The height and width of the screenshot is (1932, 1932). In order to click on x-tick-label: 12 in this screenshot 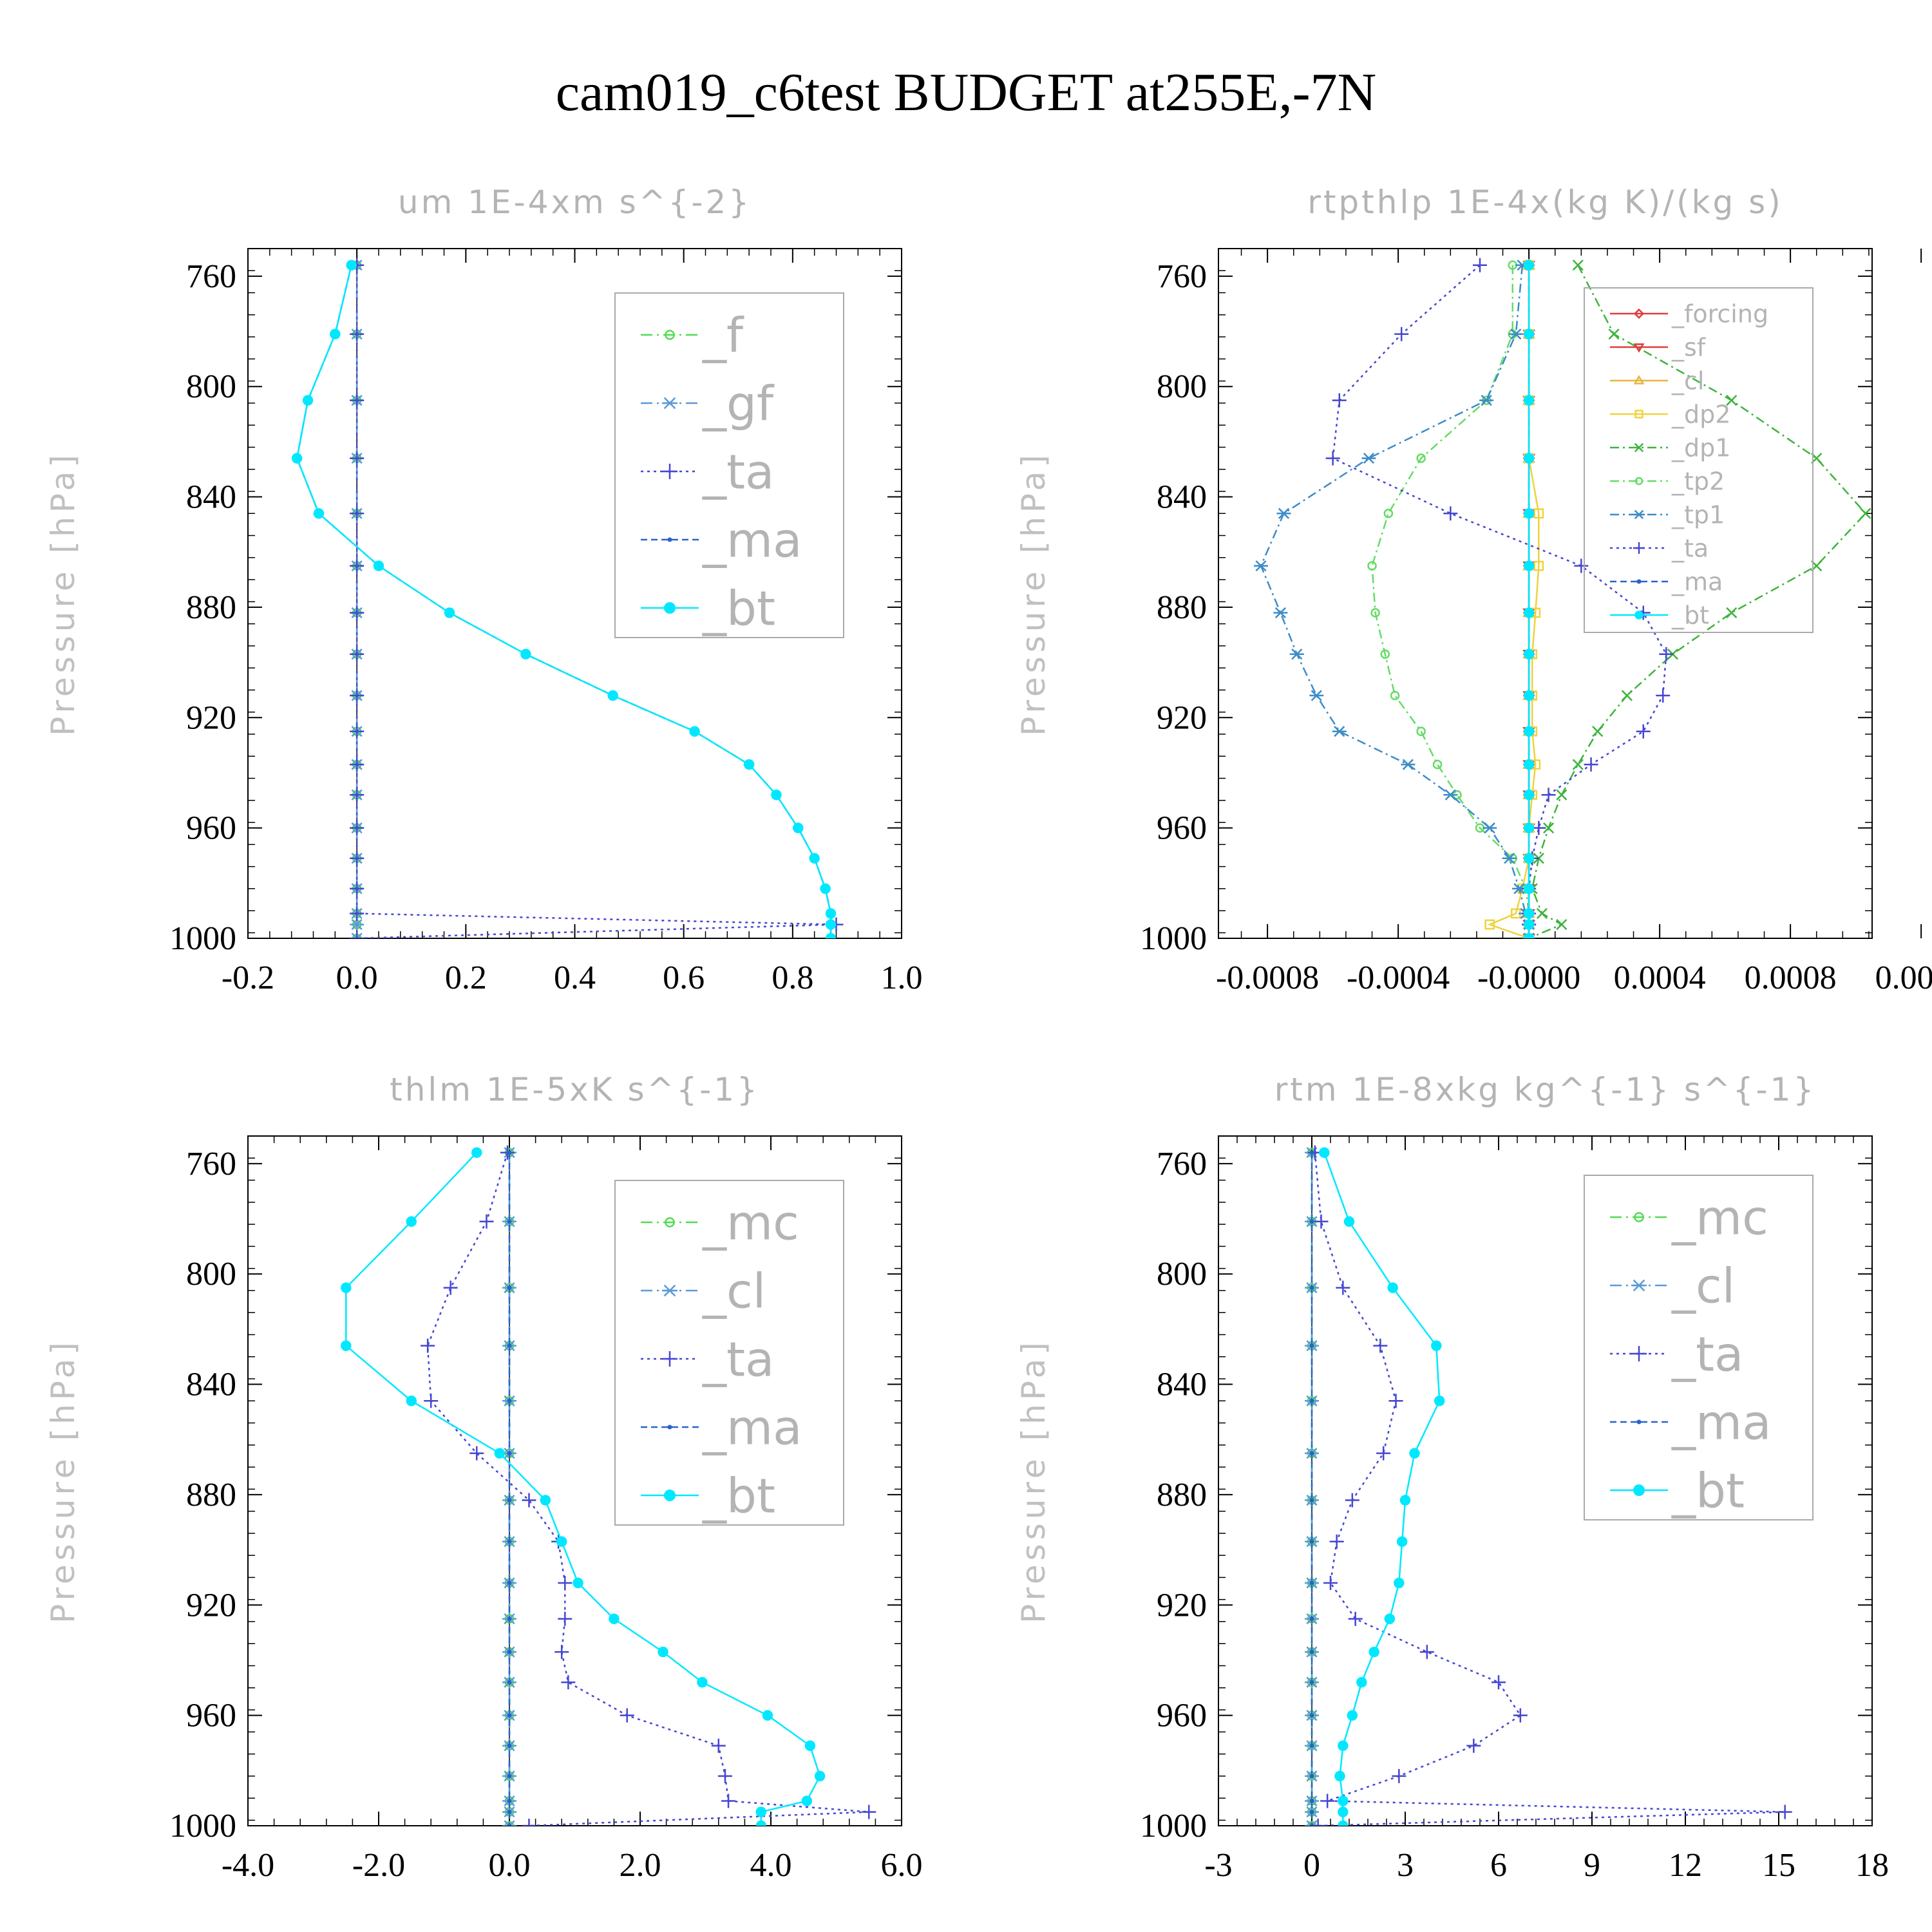, I will do `click(1686, 1865)`.